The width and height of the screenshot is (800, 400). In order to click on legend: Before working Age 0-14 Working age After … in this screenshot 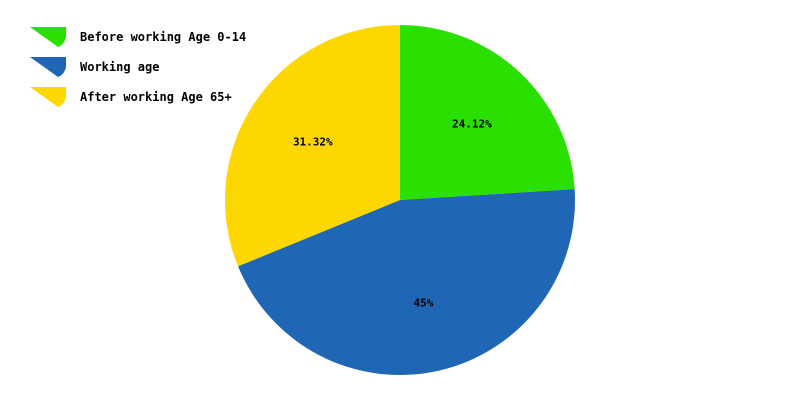, I will do `click(138, 67)`.